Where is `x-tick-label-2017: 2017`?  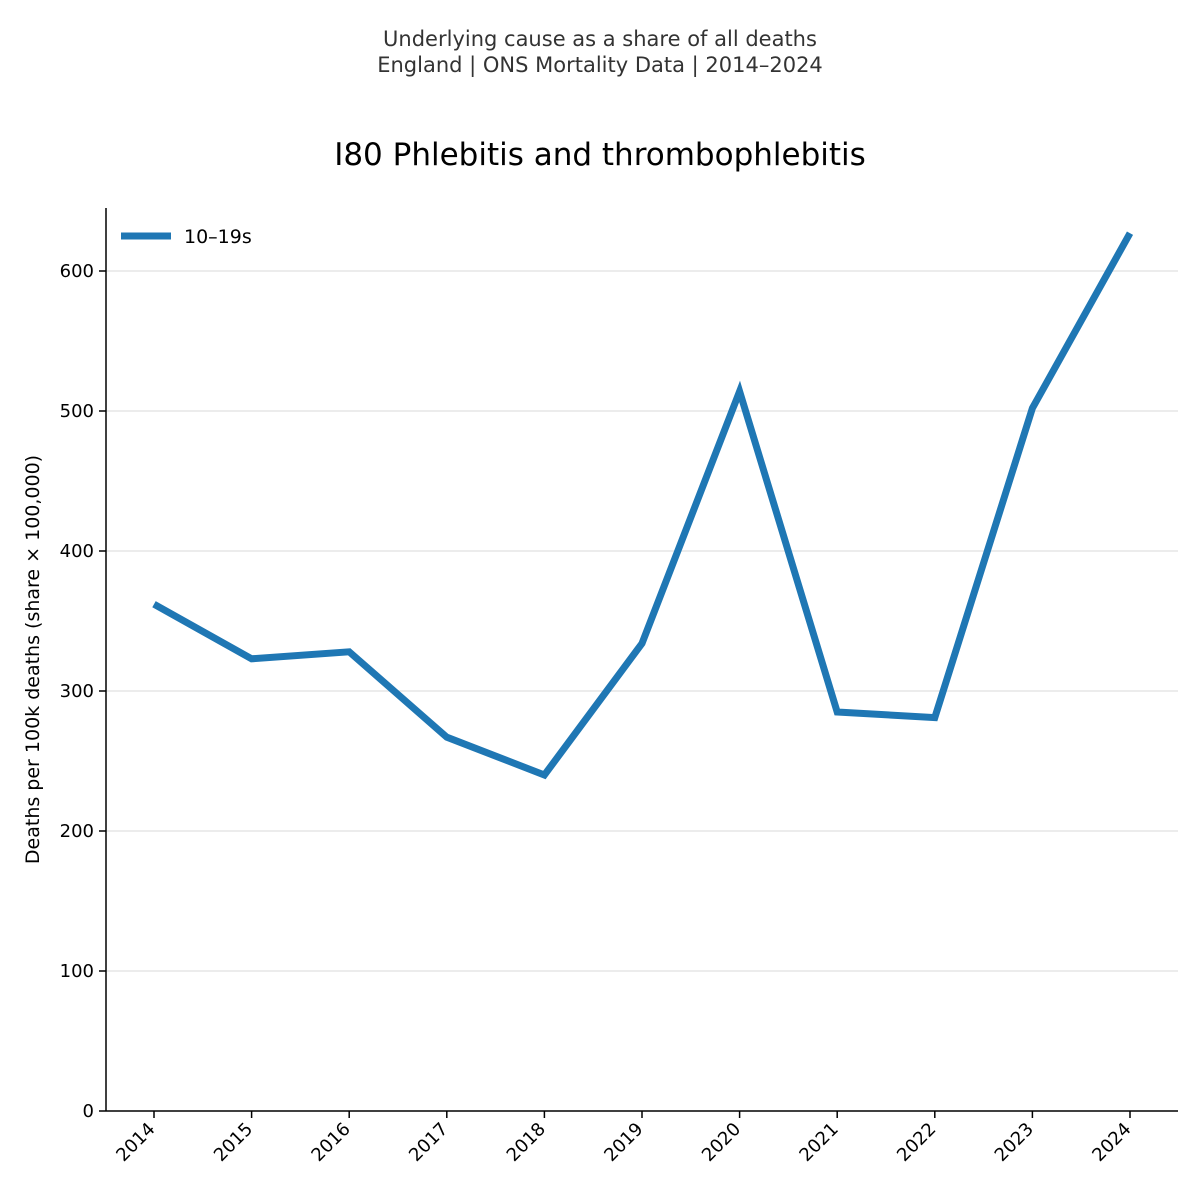 x-tick-label-2017: 2017 is located at coordinates (428, 1142).